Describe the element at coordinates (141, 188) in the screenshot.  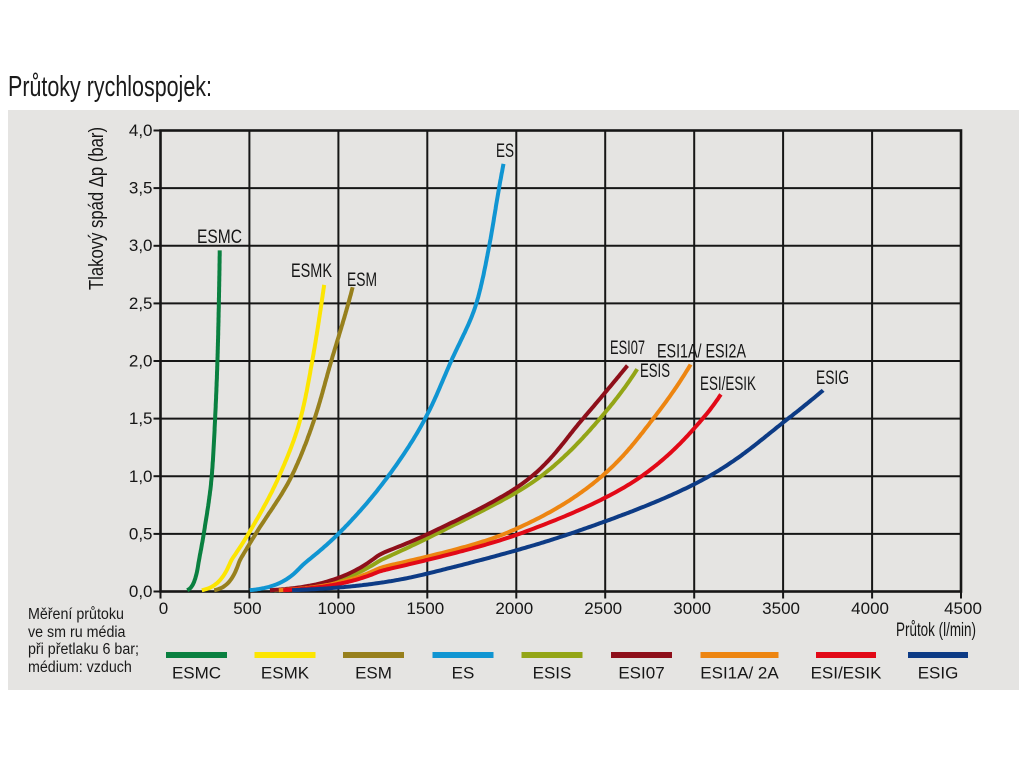
I see `svg-text: 3,5` at that location.